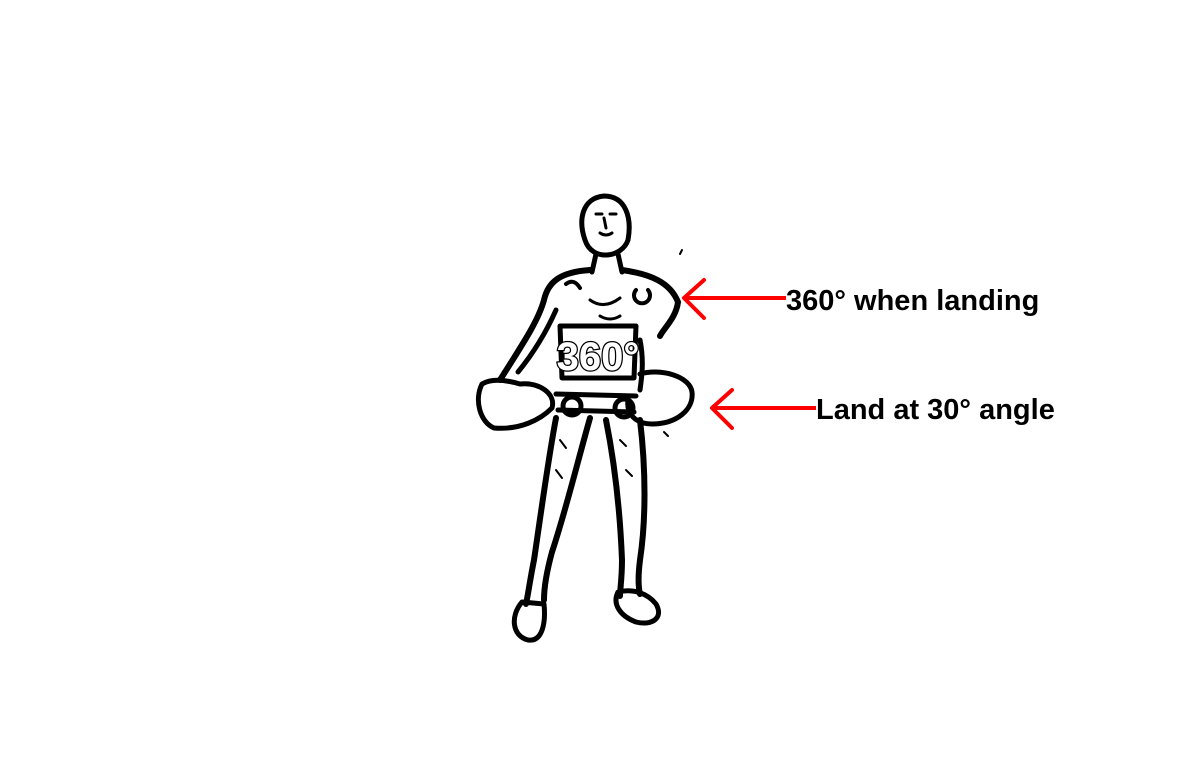 This screenshot has height=775, width=1193. I want to click on bib-number: 360°, so click(598, 357).